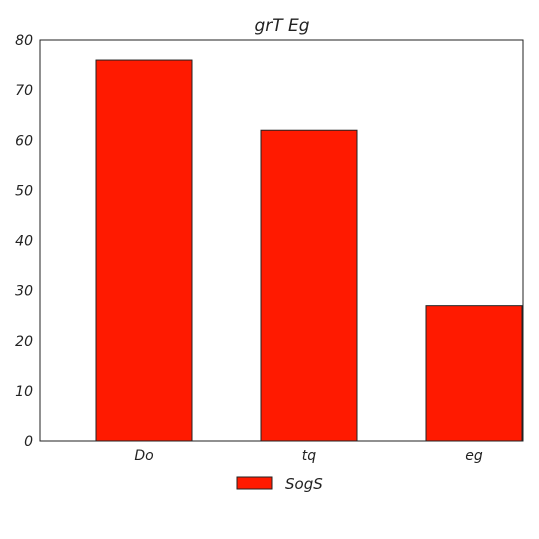 Image resolution: width=539 pixels, height=539 pixels. Describe the element at coordinates (24, 191) in the screenshot. I see `y-tick-label: 50` at that location.